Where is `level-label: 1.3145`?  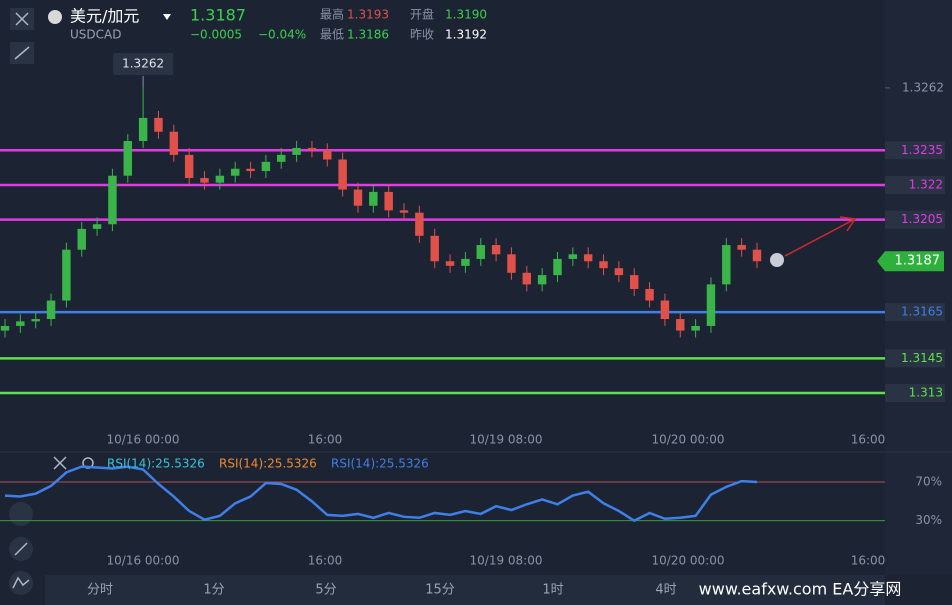
level-label: 1.3145 is located at coordinates (922, 358).